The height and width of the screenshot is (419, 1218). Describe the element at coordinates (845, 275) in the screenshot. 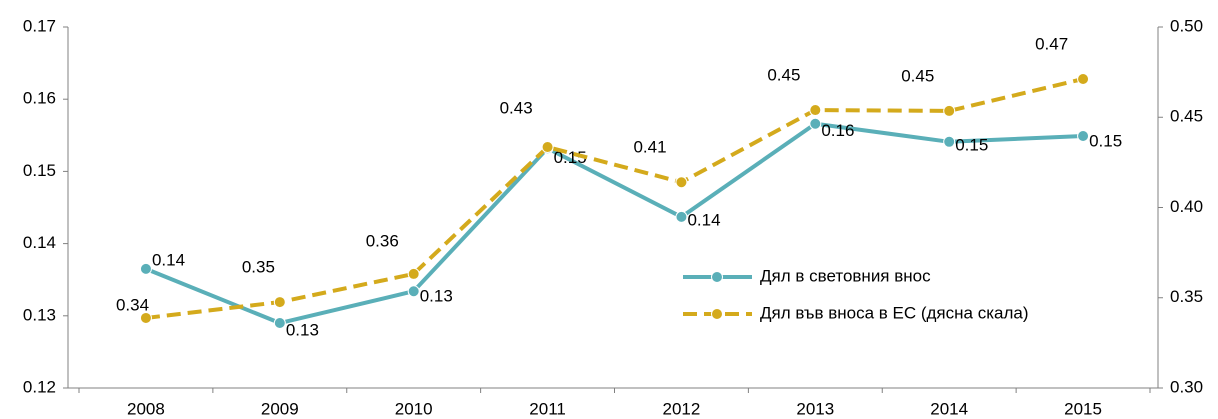

I see `legend-label: Дял в световния внос` at that location.